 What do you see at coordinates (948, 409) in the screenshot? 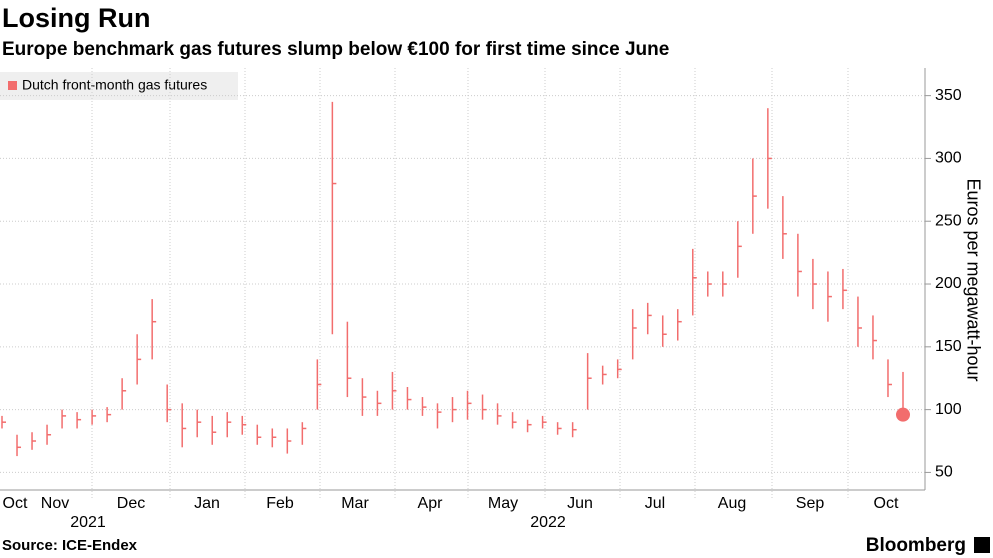
I see `y-tick-label: 100` at bounding box center [948, 409].